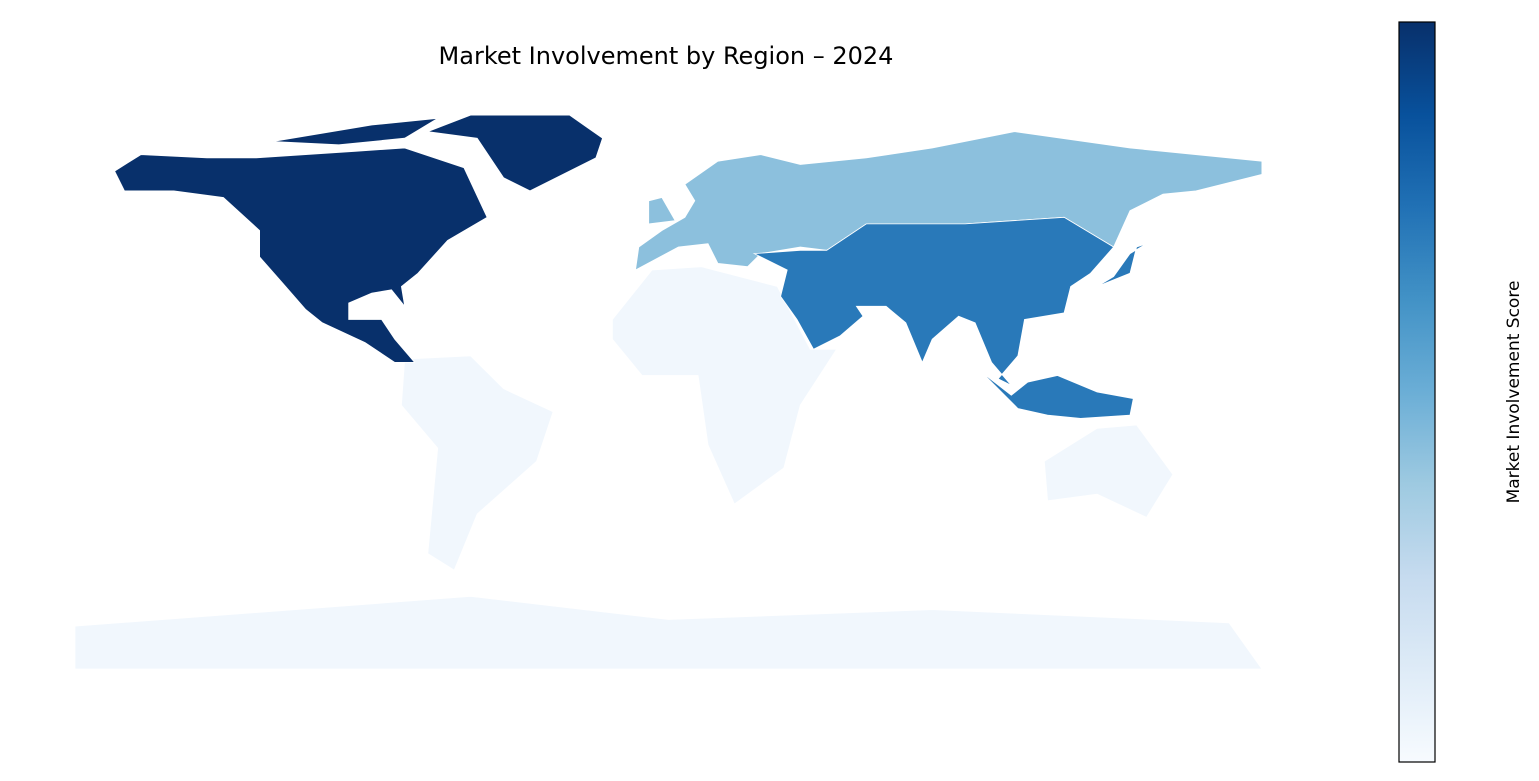  What do you see at coordinates (1417, 392) in the screenshot?
I see `colorbar` at bounding box center [1417, 392].